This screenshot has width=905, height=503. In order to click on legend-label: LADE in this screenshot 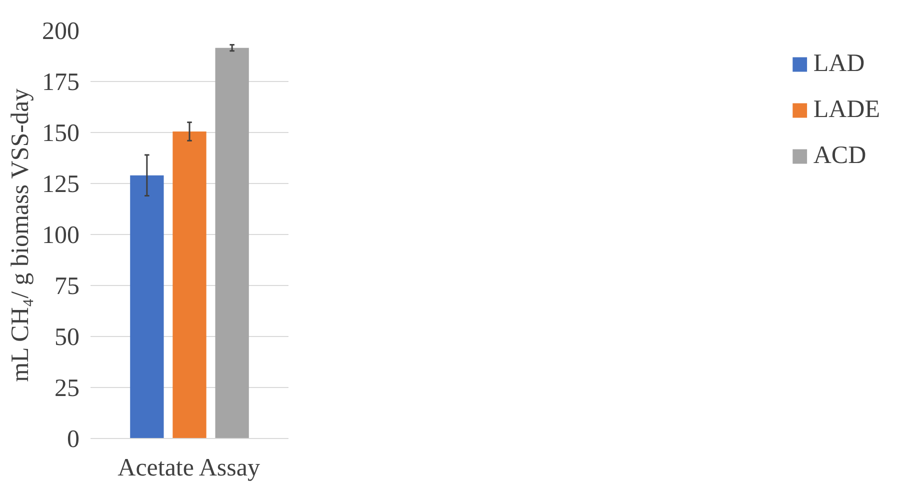, I will do `click(846, 110)`.